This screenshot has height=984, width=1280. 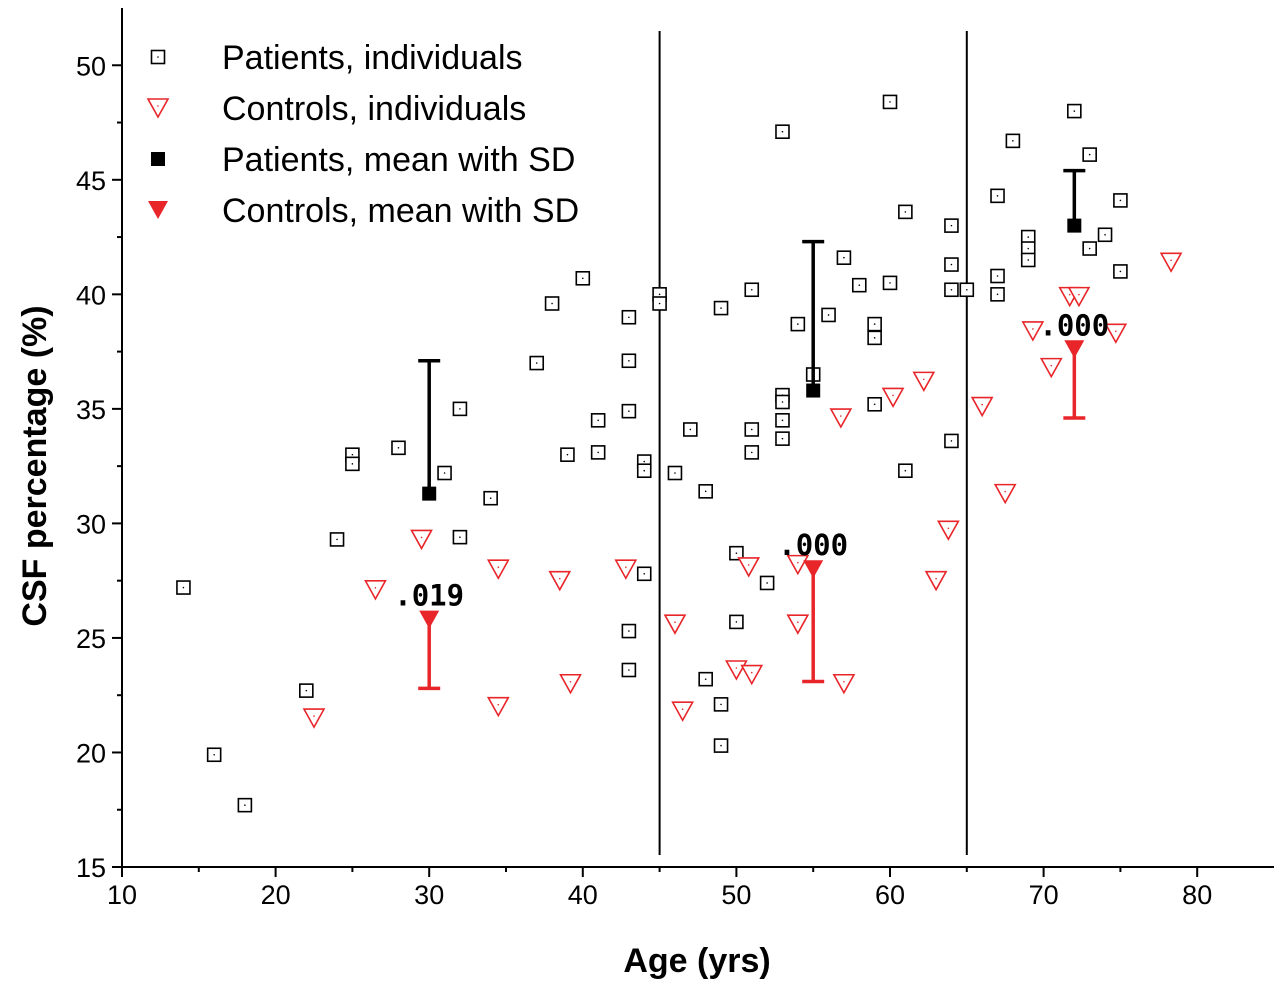 What do you see at coordinates (91, 868) in the screenshot?
I see `y-tick-label: 15` at bounding box center [91, 868].